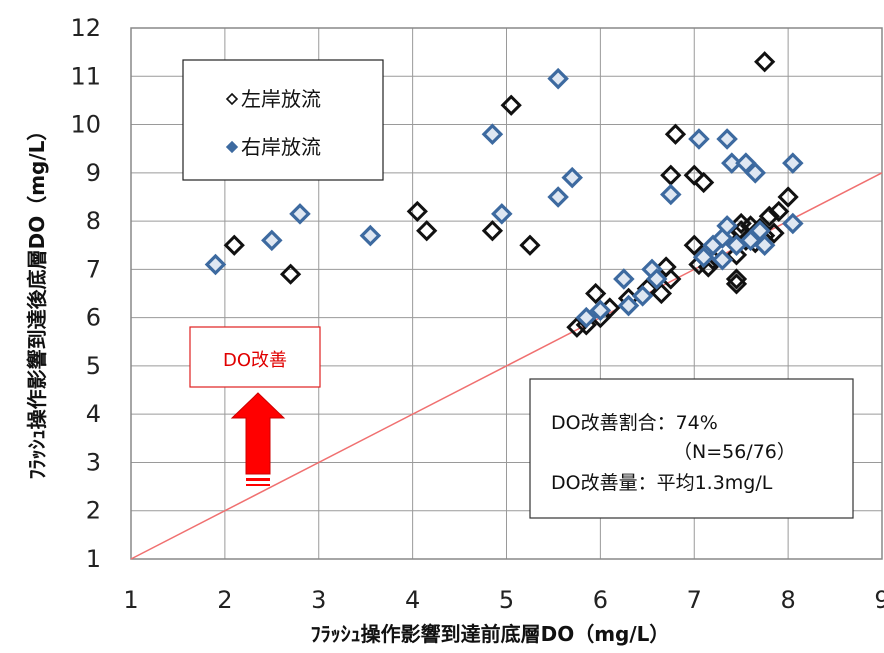 The height and width of the screenshot is (653, 884). I want to click on x-tick-label: 2, so click(224, 600).